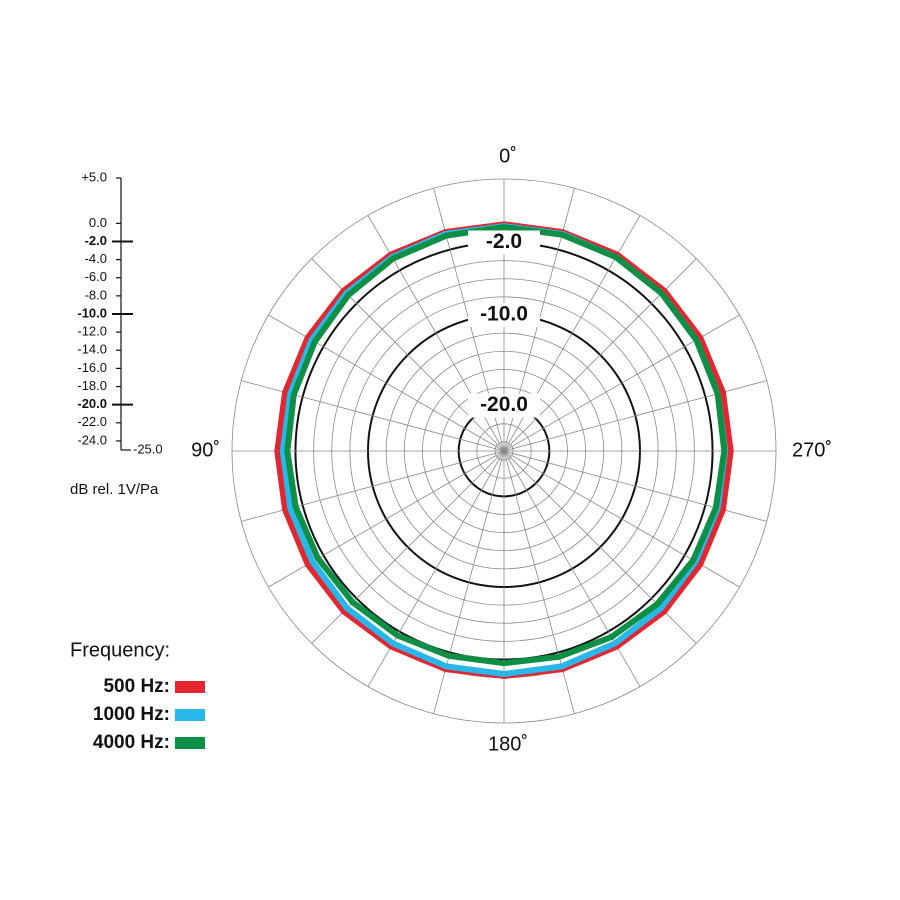 This screenshot has height=900, width=900. What do you see at coordinates (92, 312) in the screenshot?
I see `scale-label: -10.0` at bounding box center [92, 312].